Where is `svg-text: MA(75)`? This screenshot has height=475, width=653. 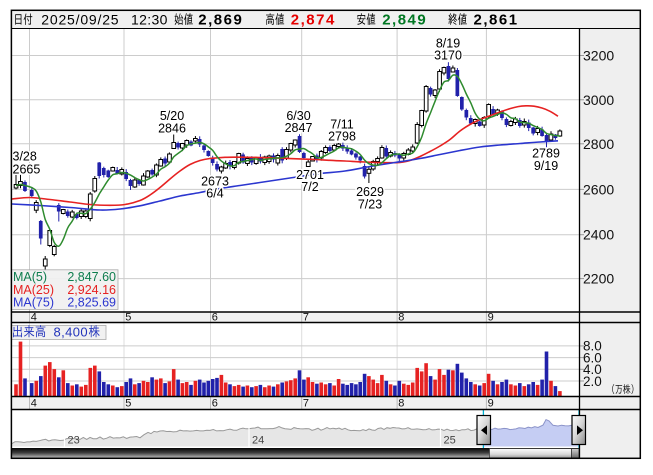
svg-text: MA(75) is located at coordinates (33, 303).